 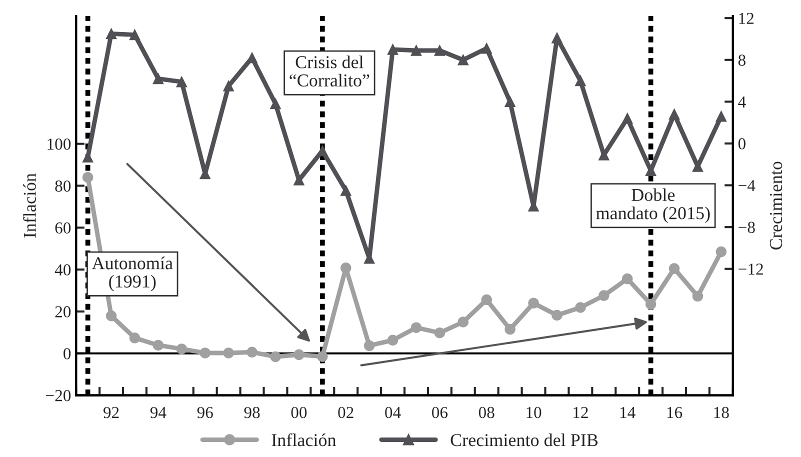 What do you see at coordinates (59, 144) in the screenshot?
I see `y-tick-label: 100` at bounding box center [59, 144].